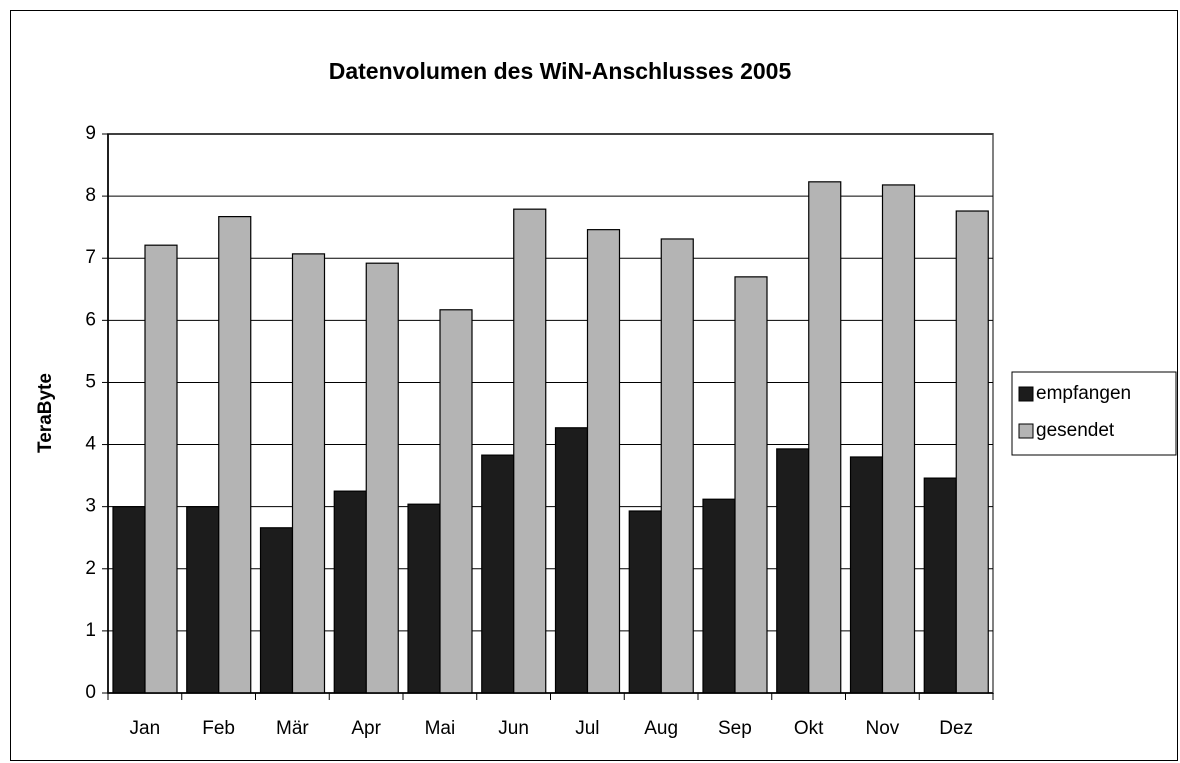 The height and width of the screenshot is (763, 1180). I want to click on y-tick-label: 1, so click(90, 630).